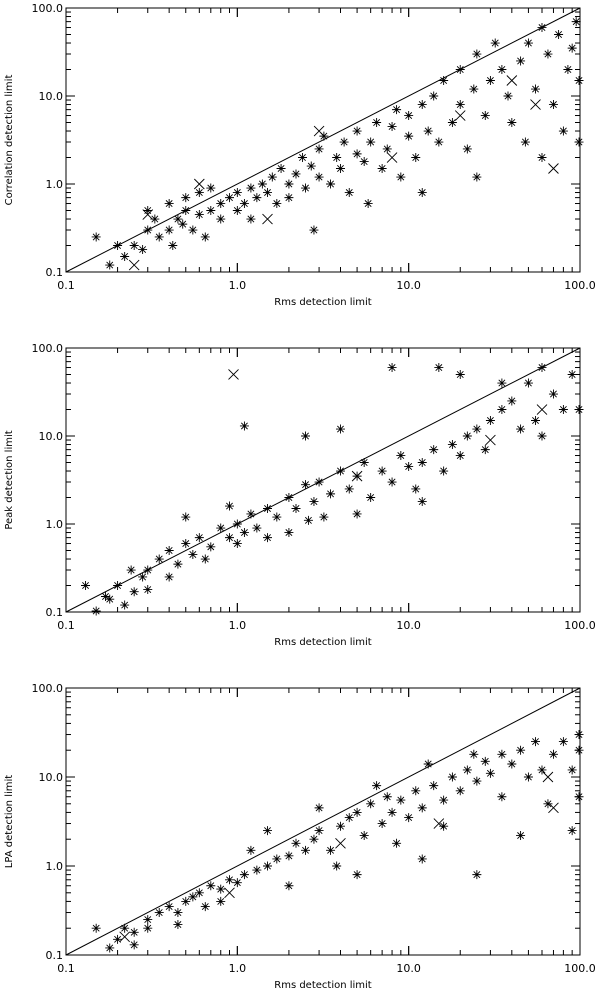 This screenshot has width=600, height=993. Describe the element at coordinates (408, 968) in the screenshot. I see `x-tick-label: 10.0` at that location.